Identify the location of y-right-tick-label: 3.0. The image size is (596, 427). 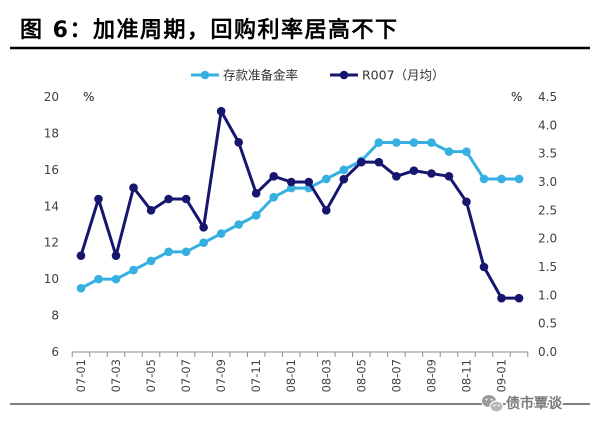
(547, 182).